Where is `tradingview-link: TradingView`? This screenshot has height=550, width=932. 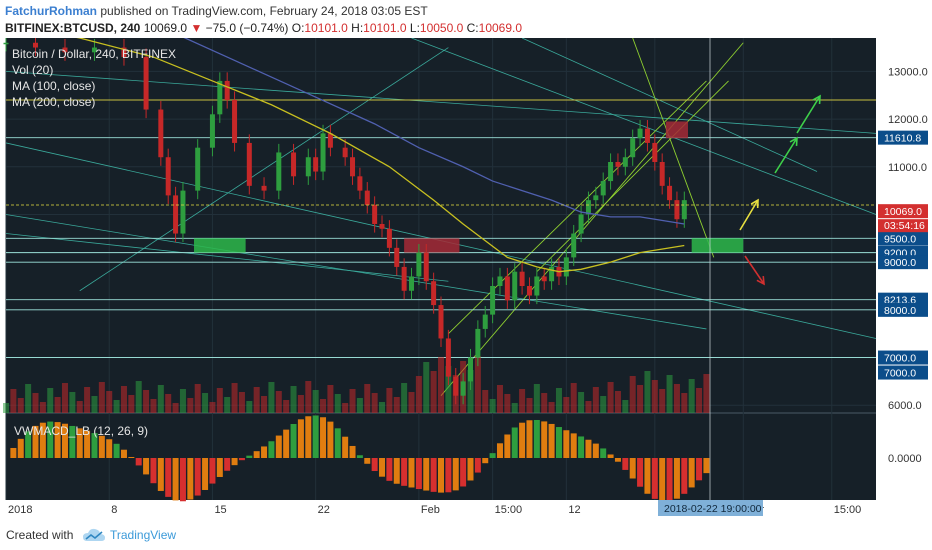 tradingview-link: TradingView is located at coordinates (143, 535).